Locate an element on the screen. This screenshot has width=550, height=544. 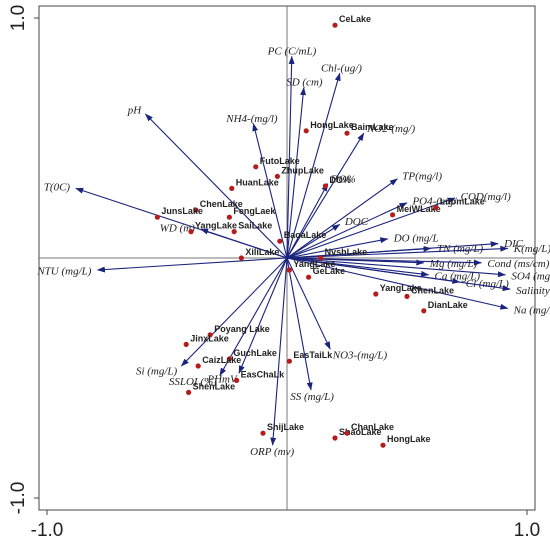
vector-label: DO% is located at coordinates (343, 179).